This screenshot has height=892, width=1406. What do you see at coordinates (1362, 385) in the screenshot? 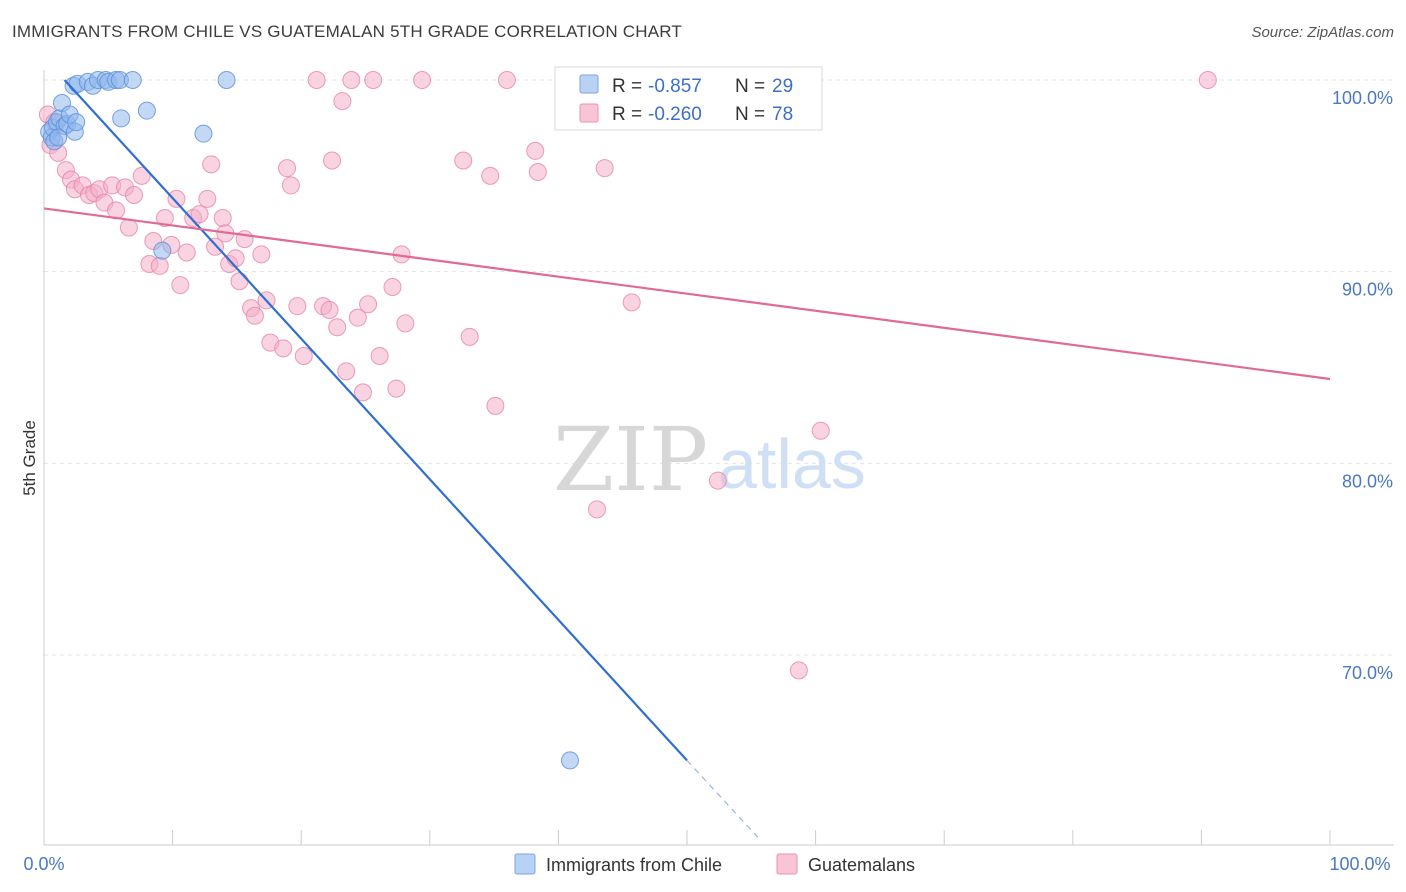
I see `y-axis-tick-labels: 100.0% 90.0% 80.0% 70.0%` at bounding box center [1362, 385].